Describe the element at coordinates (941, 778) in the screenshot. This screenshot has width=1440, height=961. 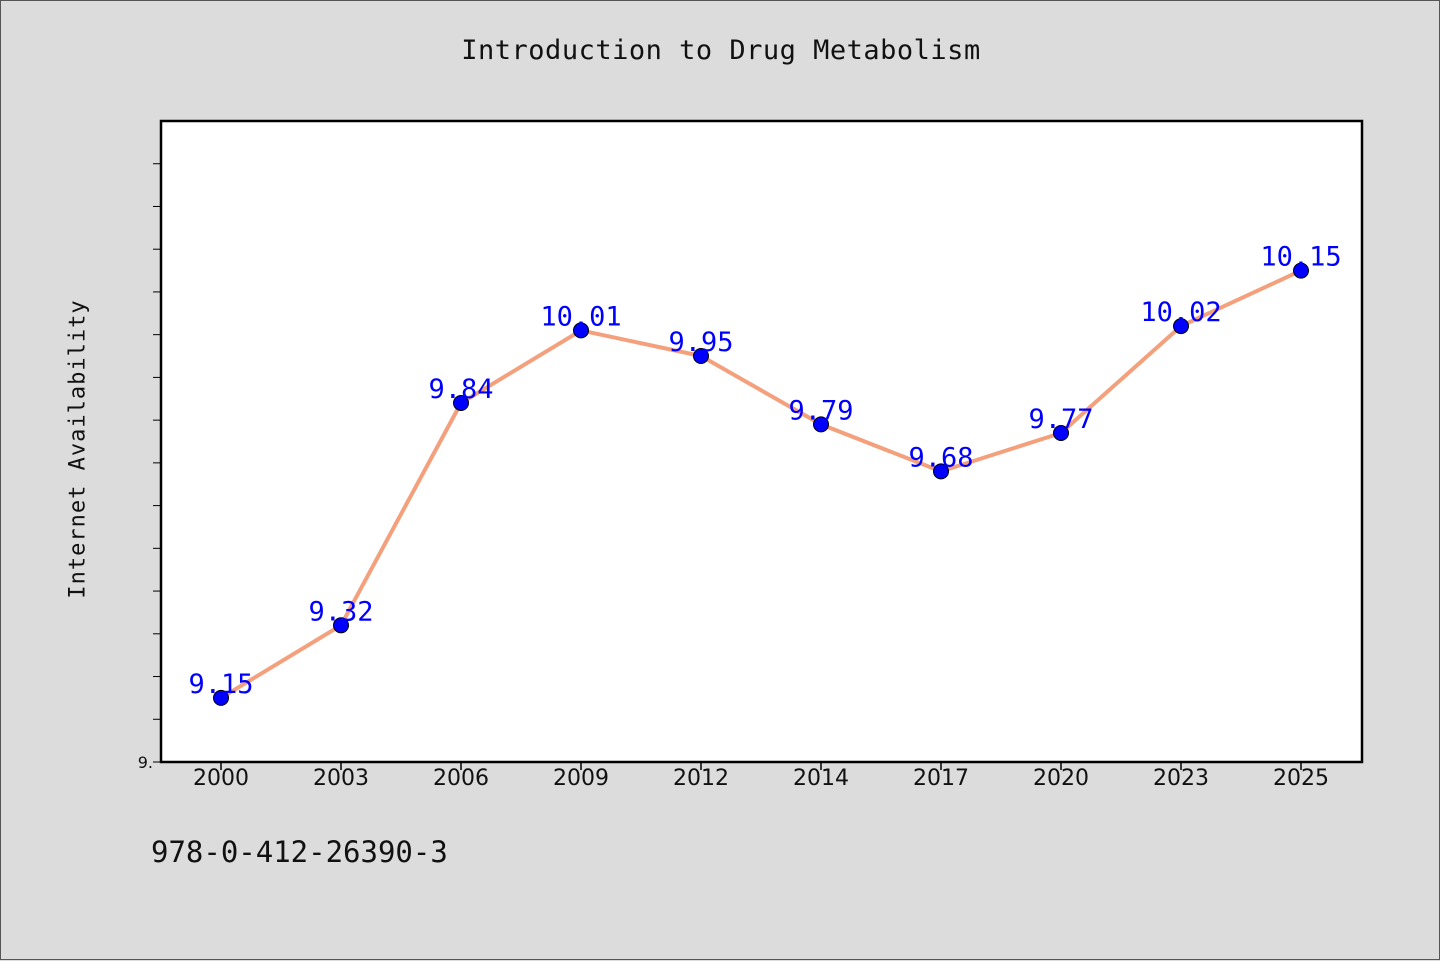
I see `x-tick-label: 2017` at that location.